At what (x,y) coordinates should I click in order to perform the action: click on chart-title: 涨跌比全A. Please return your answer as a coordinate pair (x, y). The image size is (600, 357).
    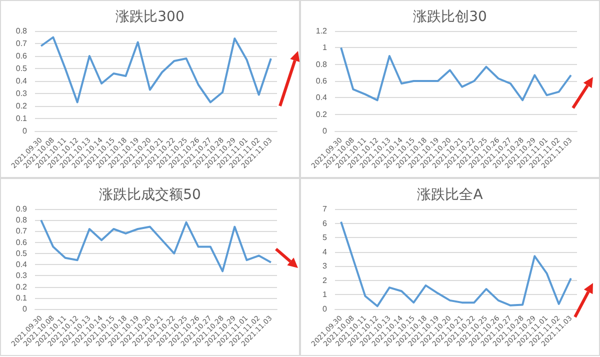
    Looking at the image, I should click on (450, 195).